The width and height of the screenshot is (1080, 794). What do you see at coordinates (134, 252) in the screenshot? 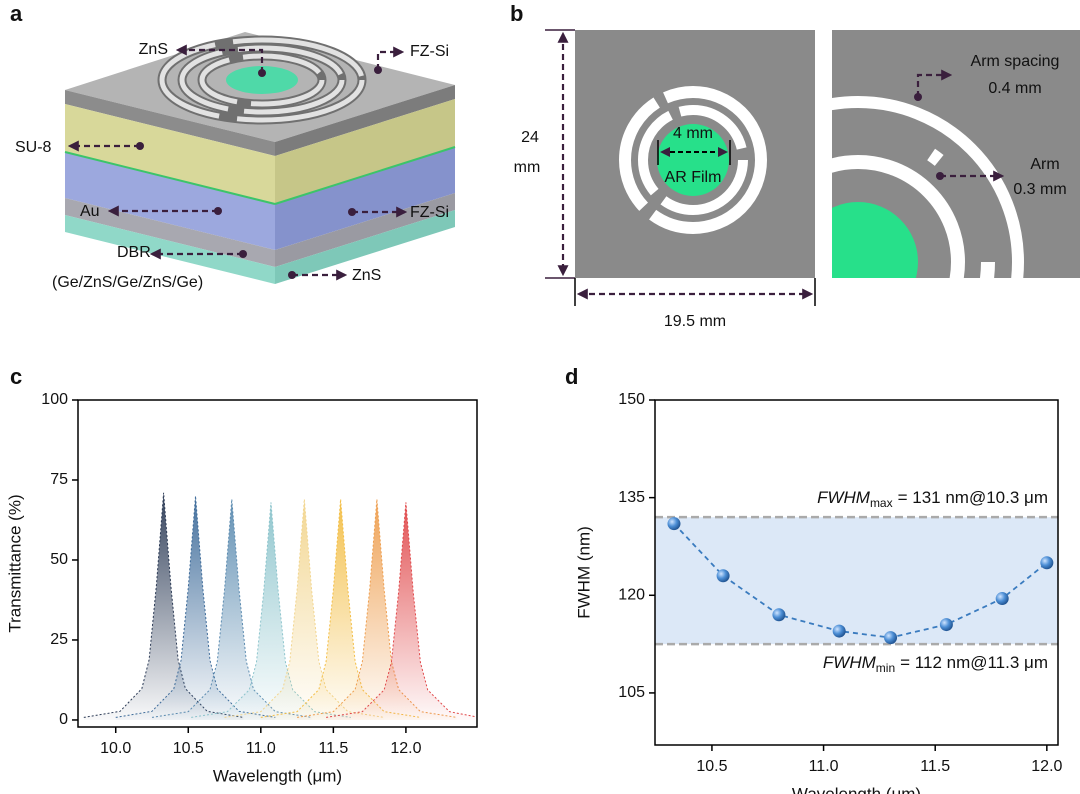
I see `callout-label: DBR` at bounding box center [134, 252].